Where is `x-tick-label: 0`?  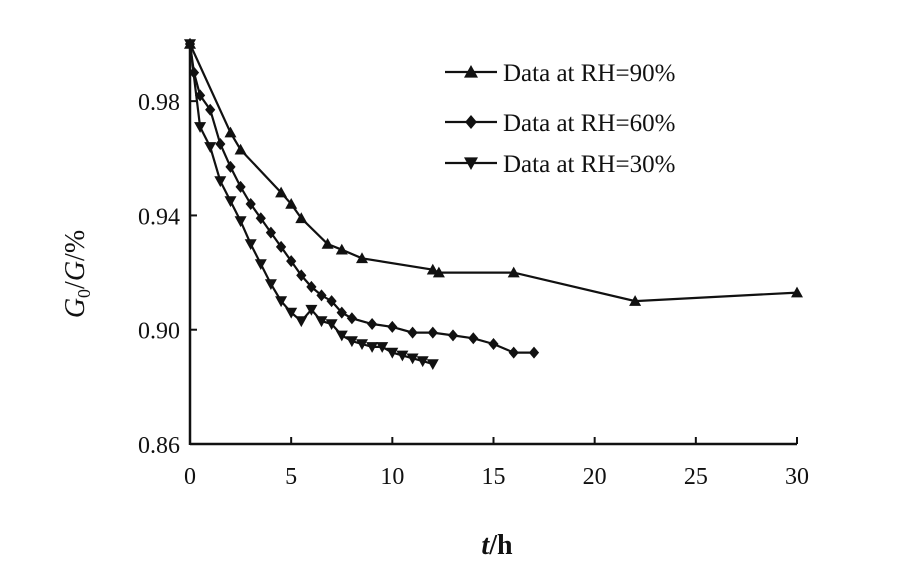
x-tick-label: 0 is located at coordinates (190, 477).